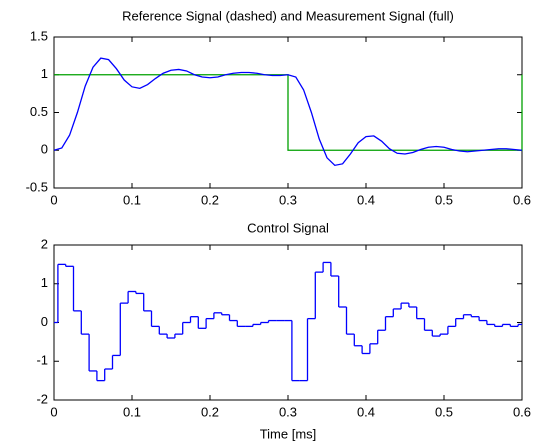 Image resolution: width=544 pixels, height=445 pixels. What do you see at coordinates (42, 360) in the screenshot?
I see `y-tick-label: -1` at bounding box center [42, 360].